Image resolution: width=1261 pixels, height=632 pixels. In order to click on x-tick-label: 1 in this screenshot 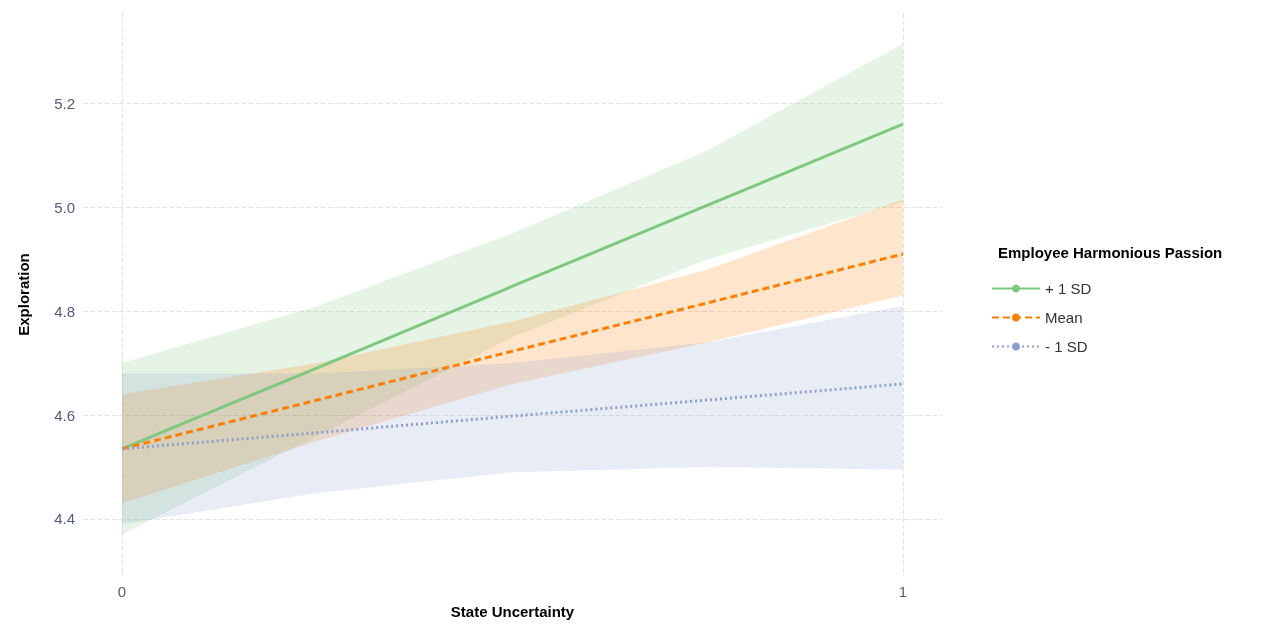, I will do `click(903, 592)`.